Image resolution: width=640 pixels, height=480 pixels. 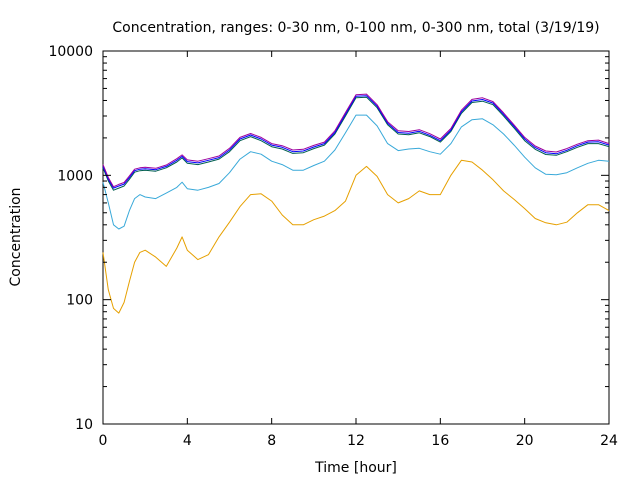 What do you see at coordinates (609, 441) in the screenshot?
I see `x-tick-label: 24` at bounding box center [609, 441].